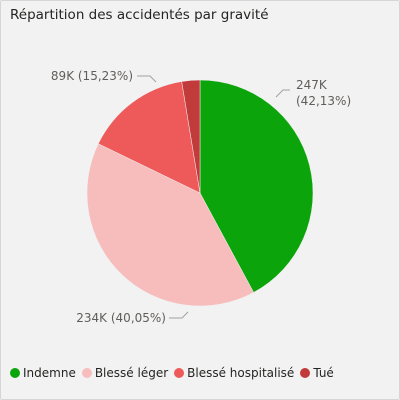  I want to click on legend-label-tue: Tué, so click(323, 373).